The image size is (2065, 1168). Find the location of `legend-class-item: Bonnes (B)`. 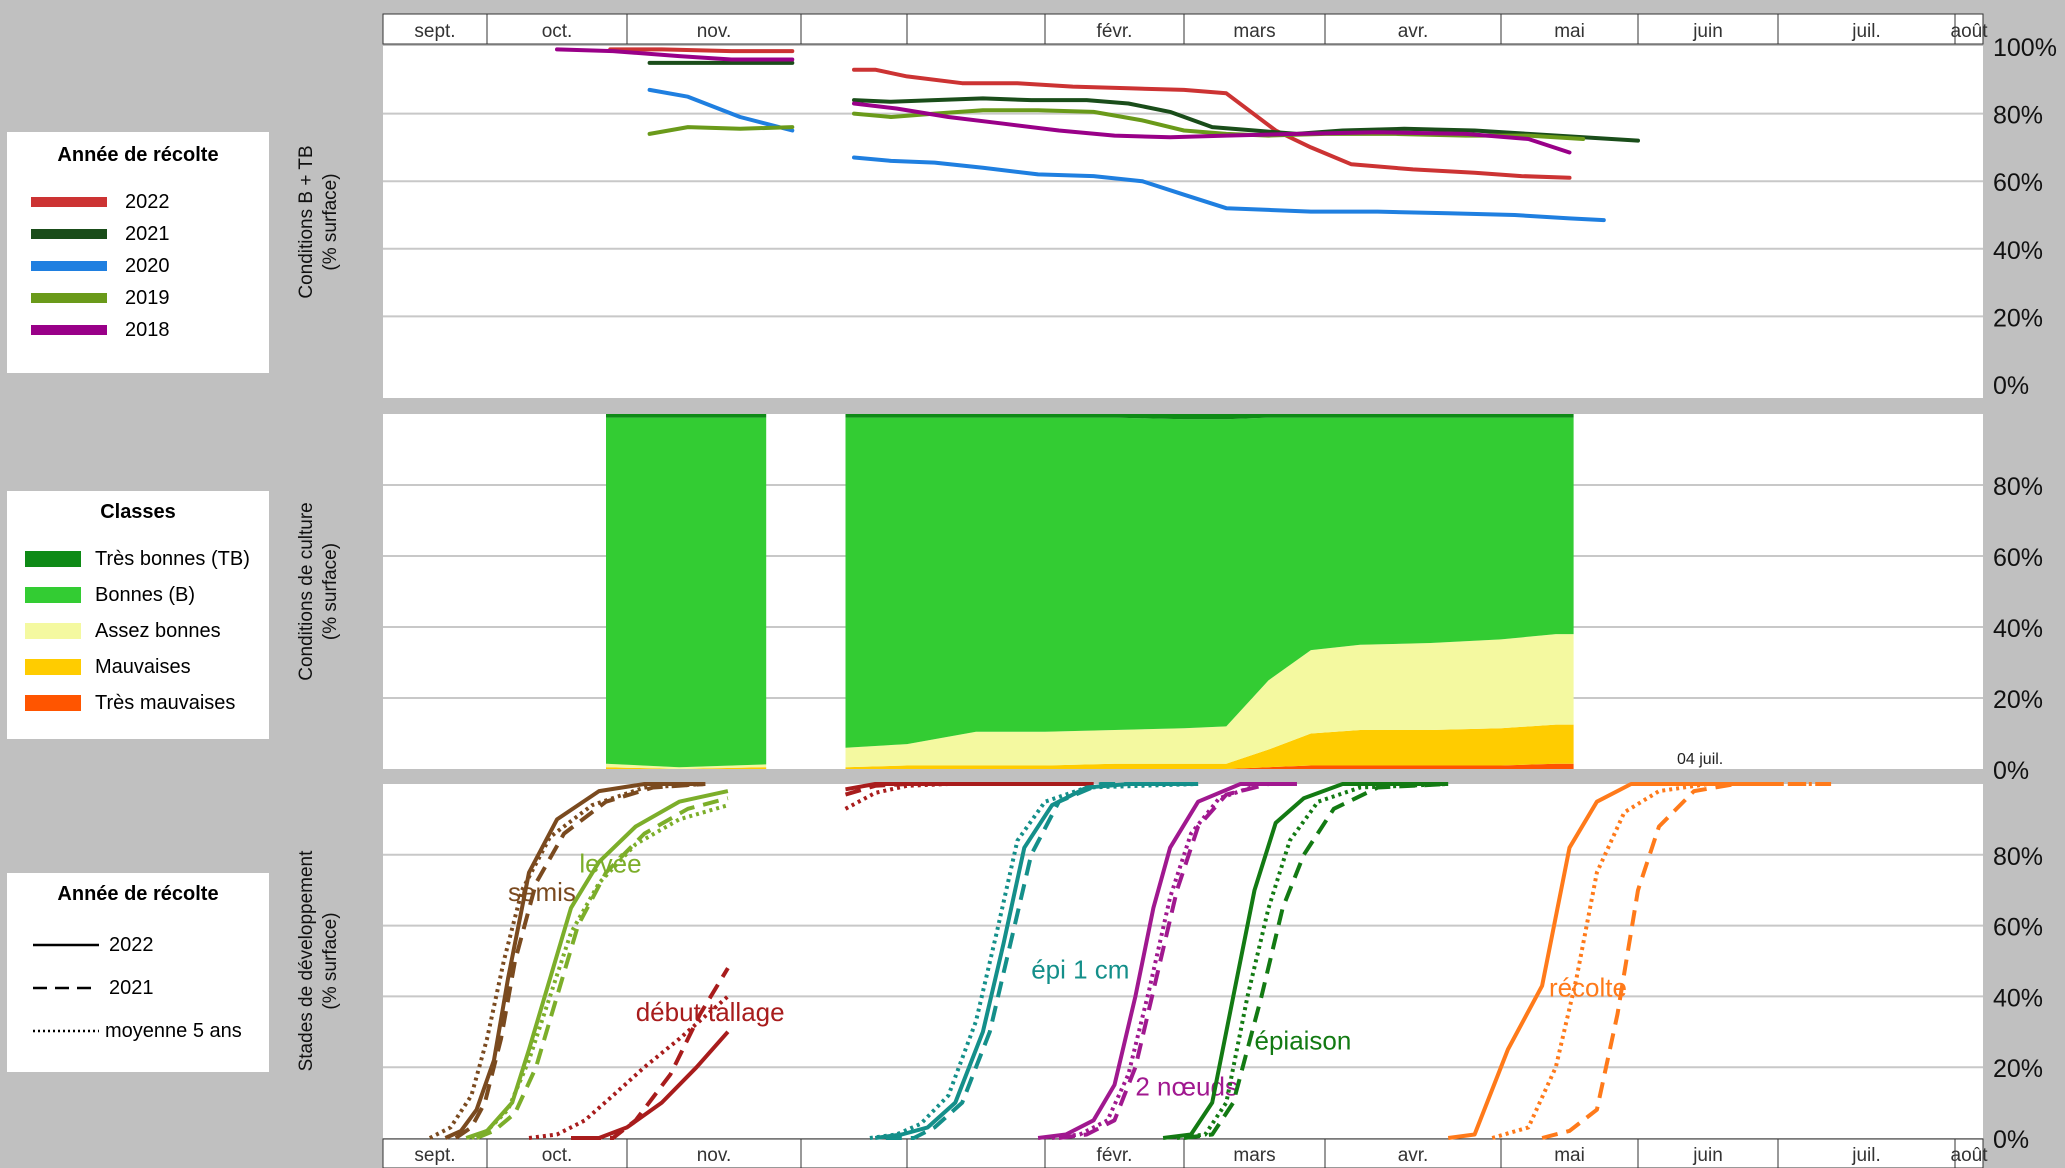

legend-class-item: Bonnes (B) is located at coordinates (138, 595).